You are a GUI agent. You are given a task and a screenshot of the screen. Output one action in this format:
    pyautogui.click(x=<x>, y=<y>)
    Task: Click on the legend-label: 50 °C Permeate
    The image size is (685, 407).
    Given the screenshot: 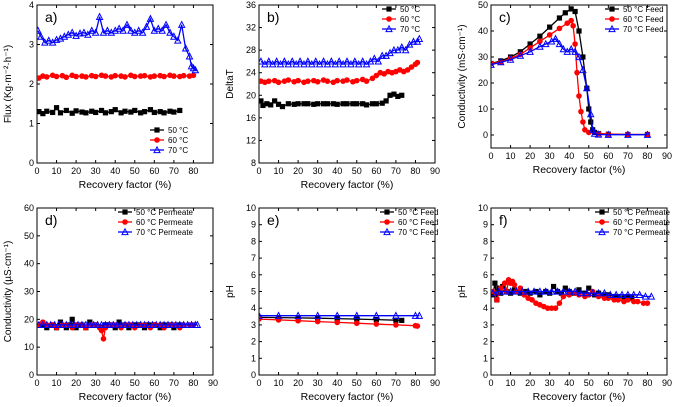 What is the action you would take?
    pyautogui.click(x=165, y=212)
    